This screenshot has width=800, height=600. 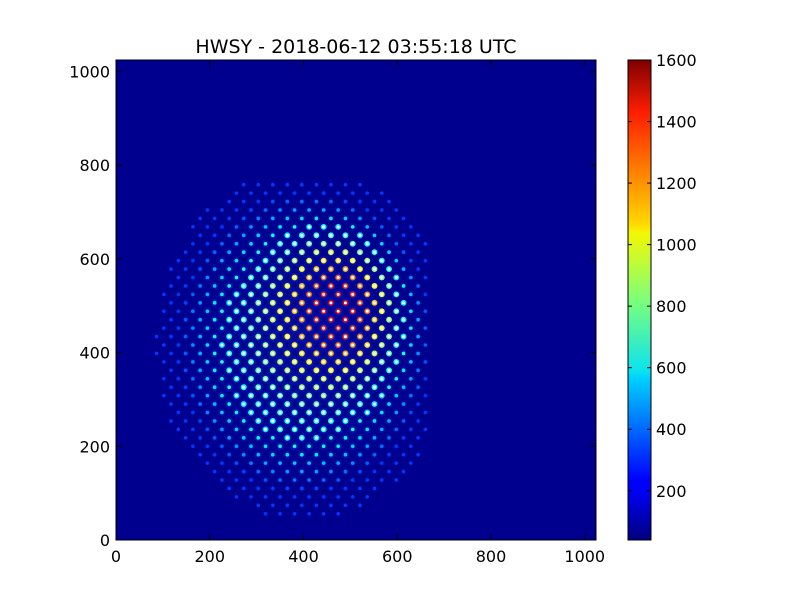 What do you see at coordinates (209, 556) in the screenshot?
I see `x-tick-label: 200` at bounding box center [209, 556].